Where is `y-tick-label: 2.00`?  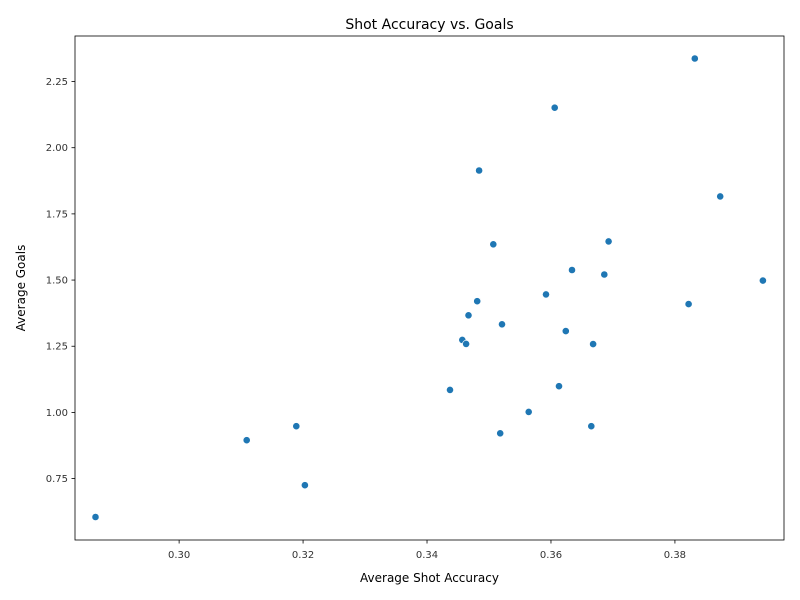
y-tick-label: 2.00 is located at coordinates (57, 148).